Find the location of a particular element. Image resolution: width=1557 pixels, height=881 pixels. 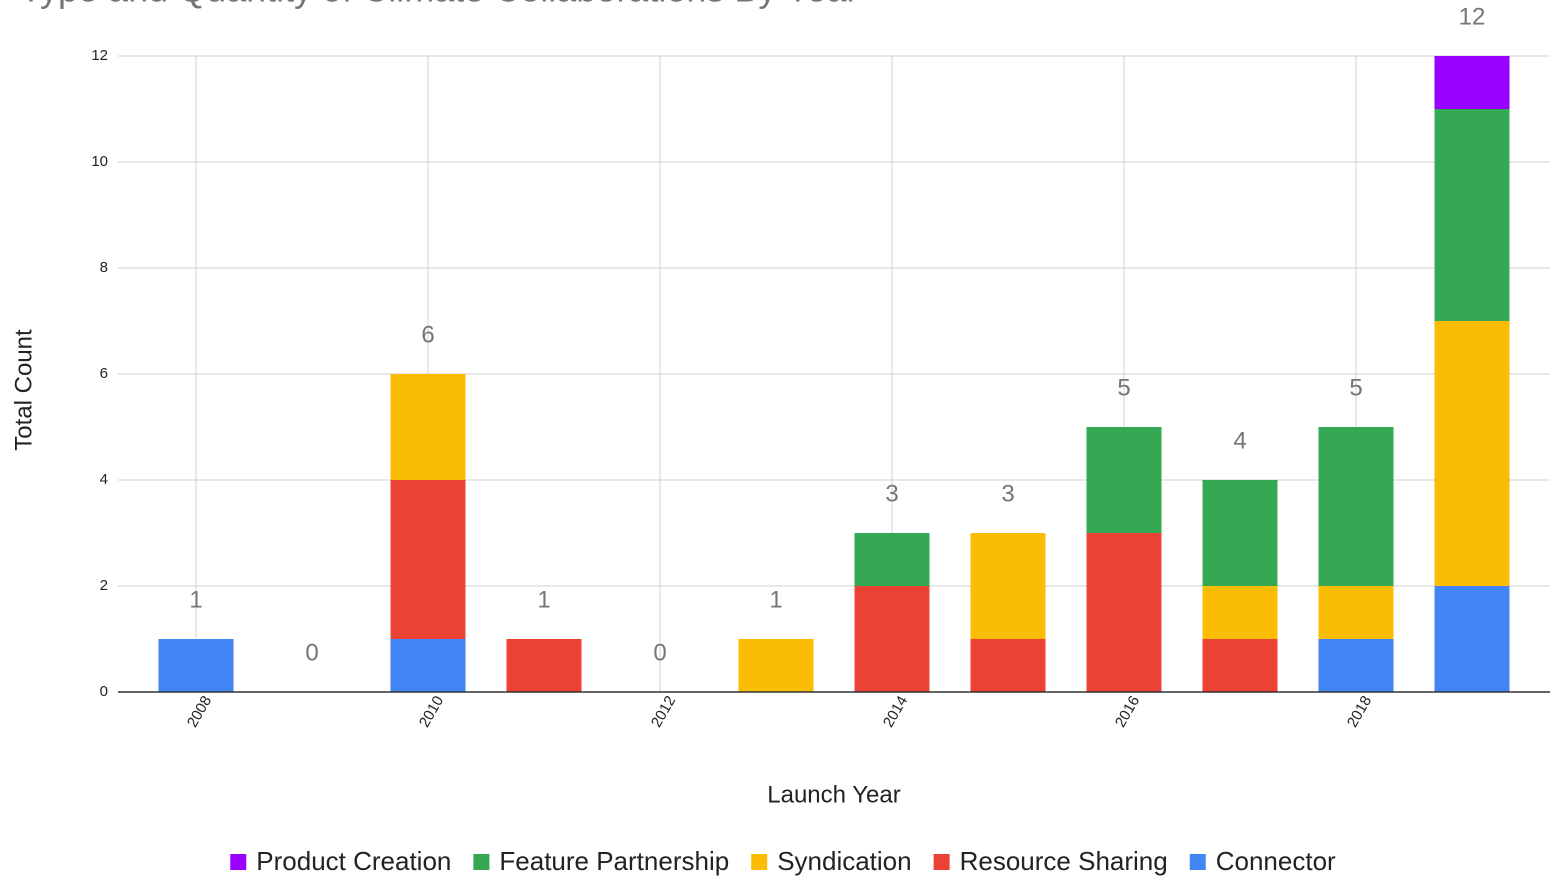

x-tick-label: 2012 is located at coordinates (663, 711).